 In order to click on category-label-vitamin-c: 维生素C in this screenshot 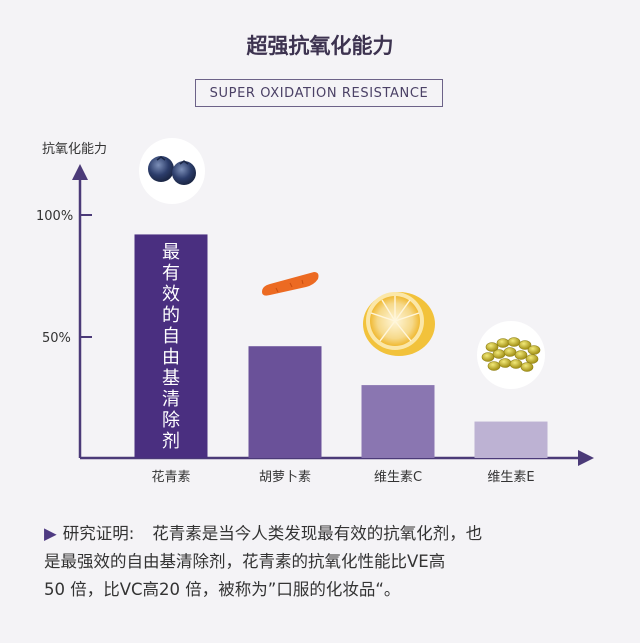, I will do `click(398, 477)`.